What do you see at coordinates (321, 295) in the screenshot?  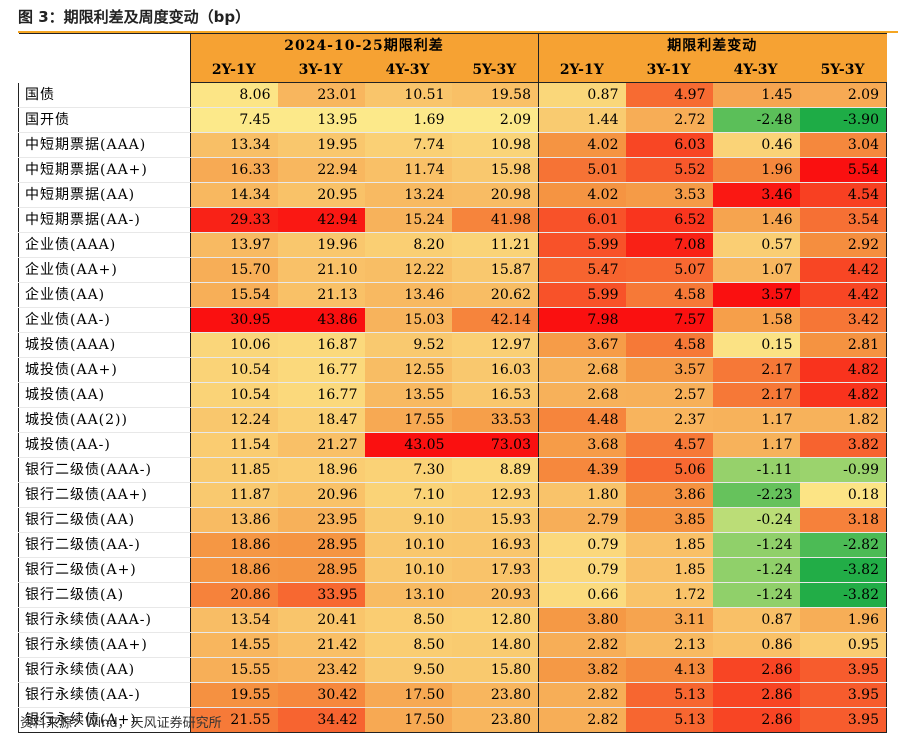 I see `spread-cell: 21.13` at bounding box center [321, 295].